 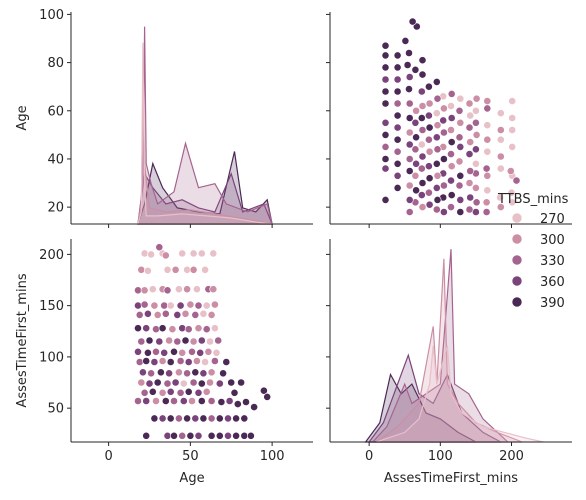 What do you see at coordinates (533, 199) in the screenshot?
I see `legend-title: TTBS_mins` at bounding box center [533, 199].